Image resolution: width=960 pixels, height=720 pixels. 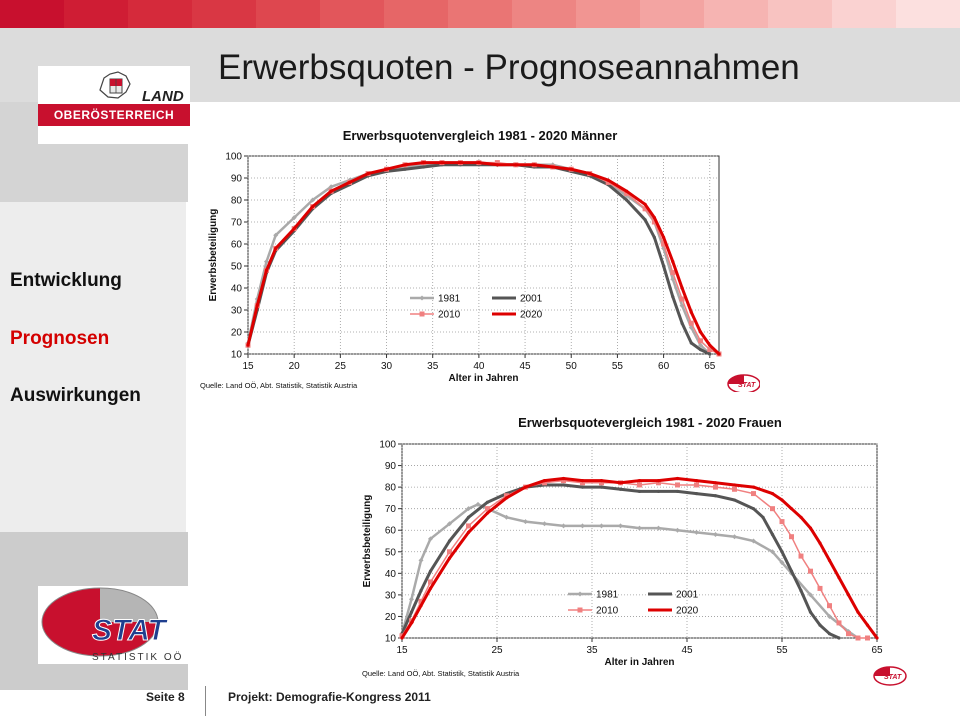 I want to click on y-tick-label: 90, so click(x=391, y=466).